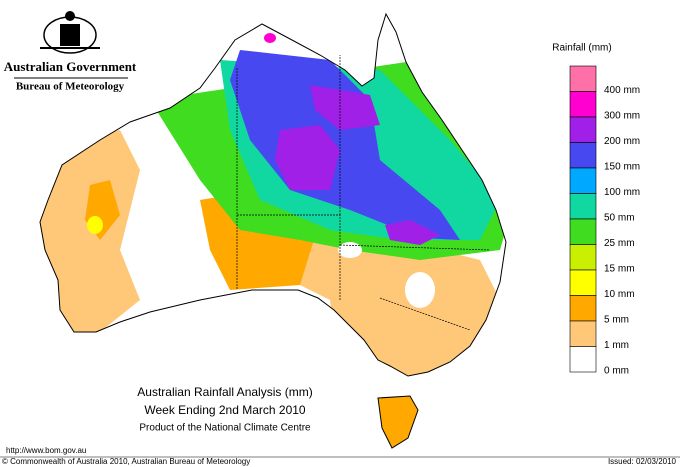 Image resolution: width=680 pixels, height=467 pixels. What do you see at coordinates (616, 370) in the screenshot?
I see `legend-label: 0 mm` at bounding box center [616, 370].